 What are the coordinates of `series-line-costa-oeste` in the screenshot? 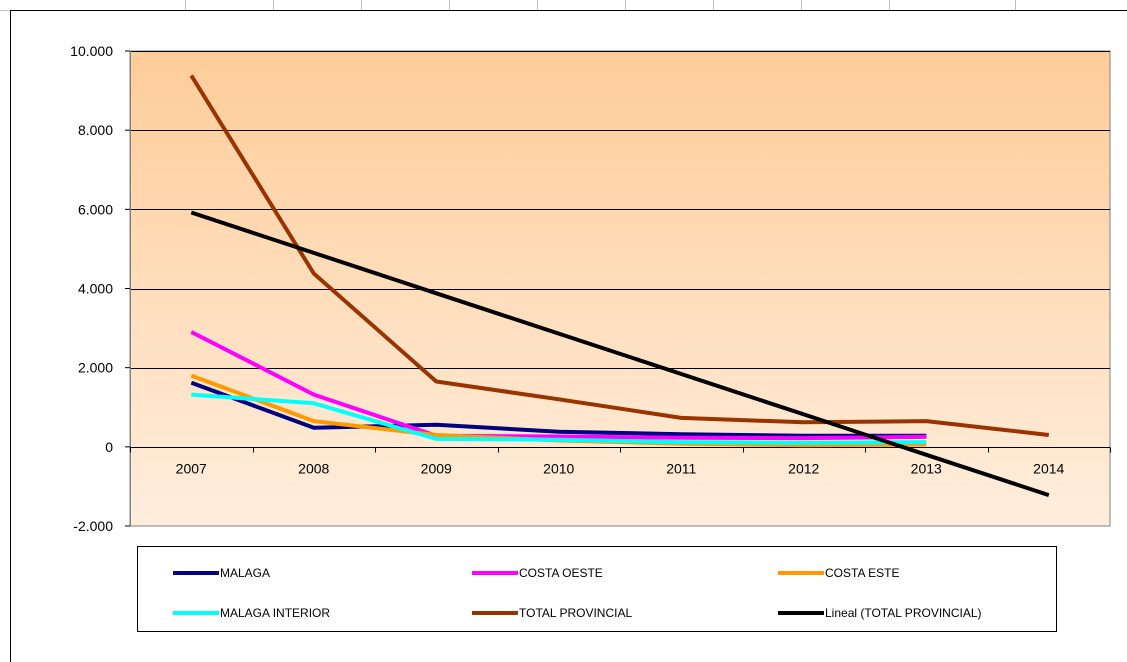 It's located at (558, 385).